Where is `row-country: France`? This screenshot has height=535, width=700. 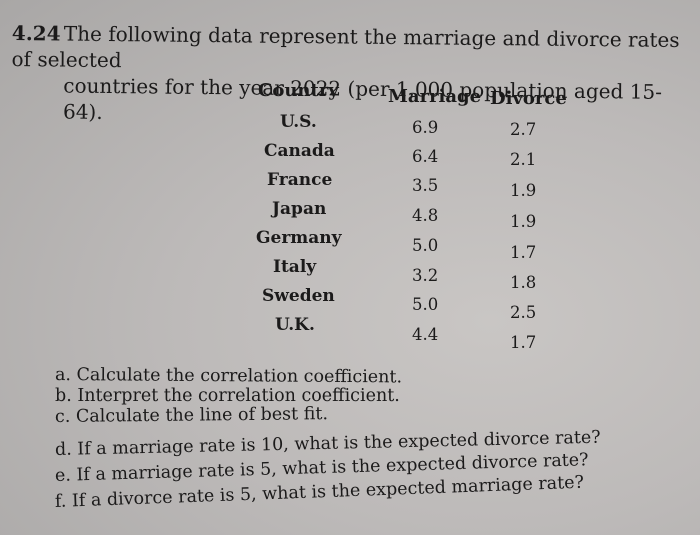 row-country: France is located at coordinates (300, 180).